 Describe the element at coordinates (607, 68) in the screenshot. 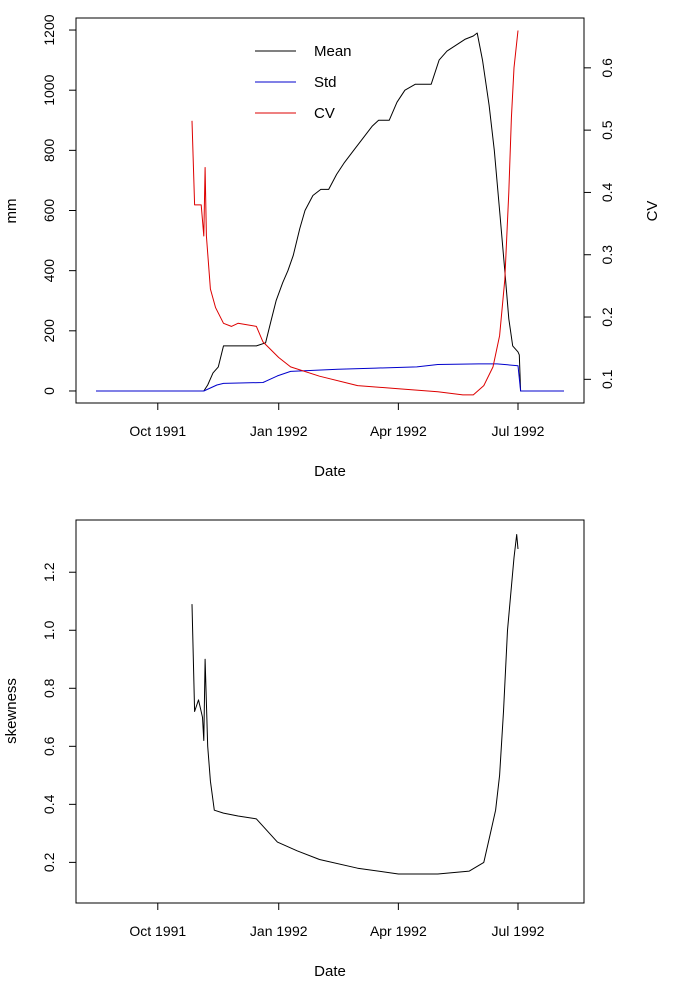

I see `y2-tick-label: 0.6` at that location.